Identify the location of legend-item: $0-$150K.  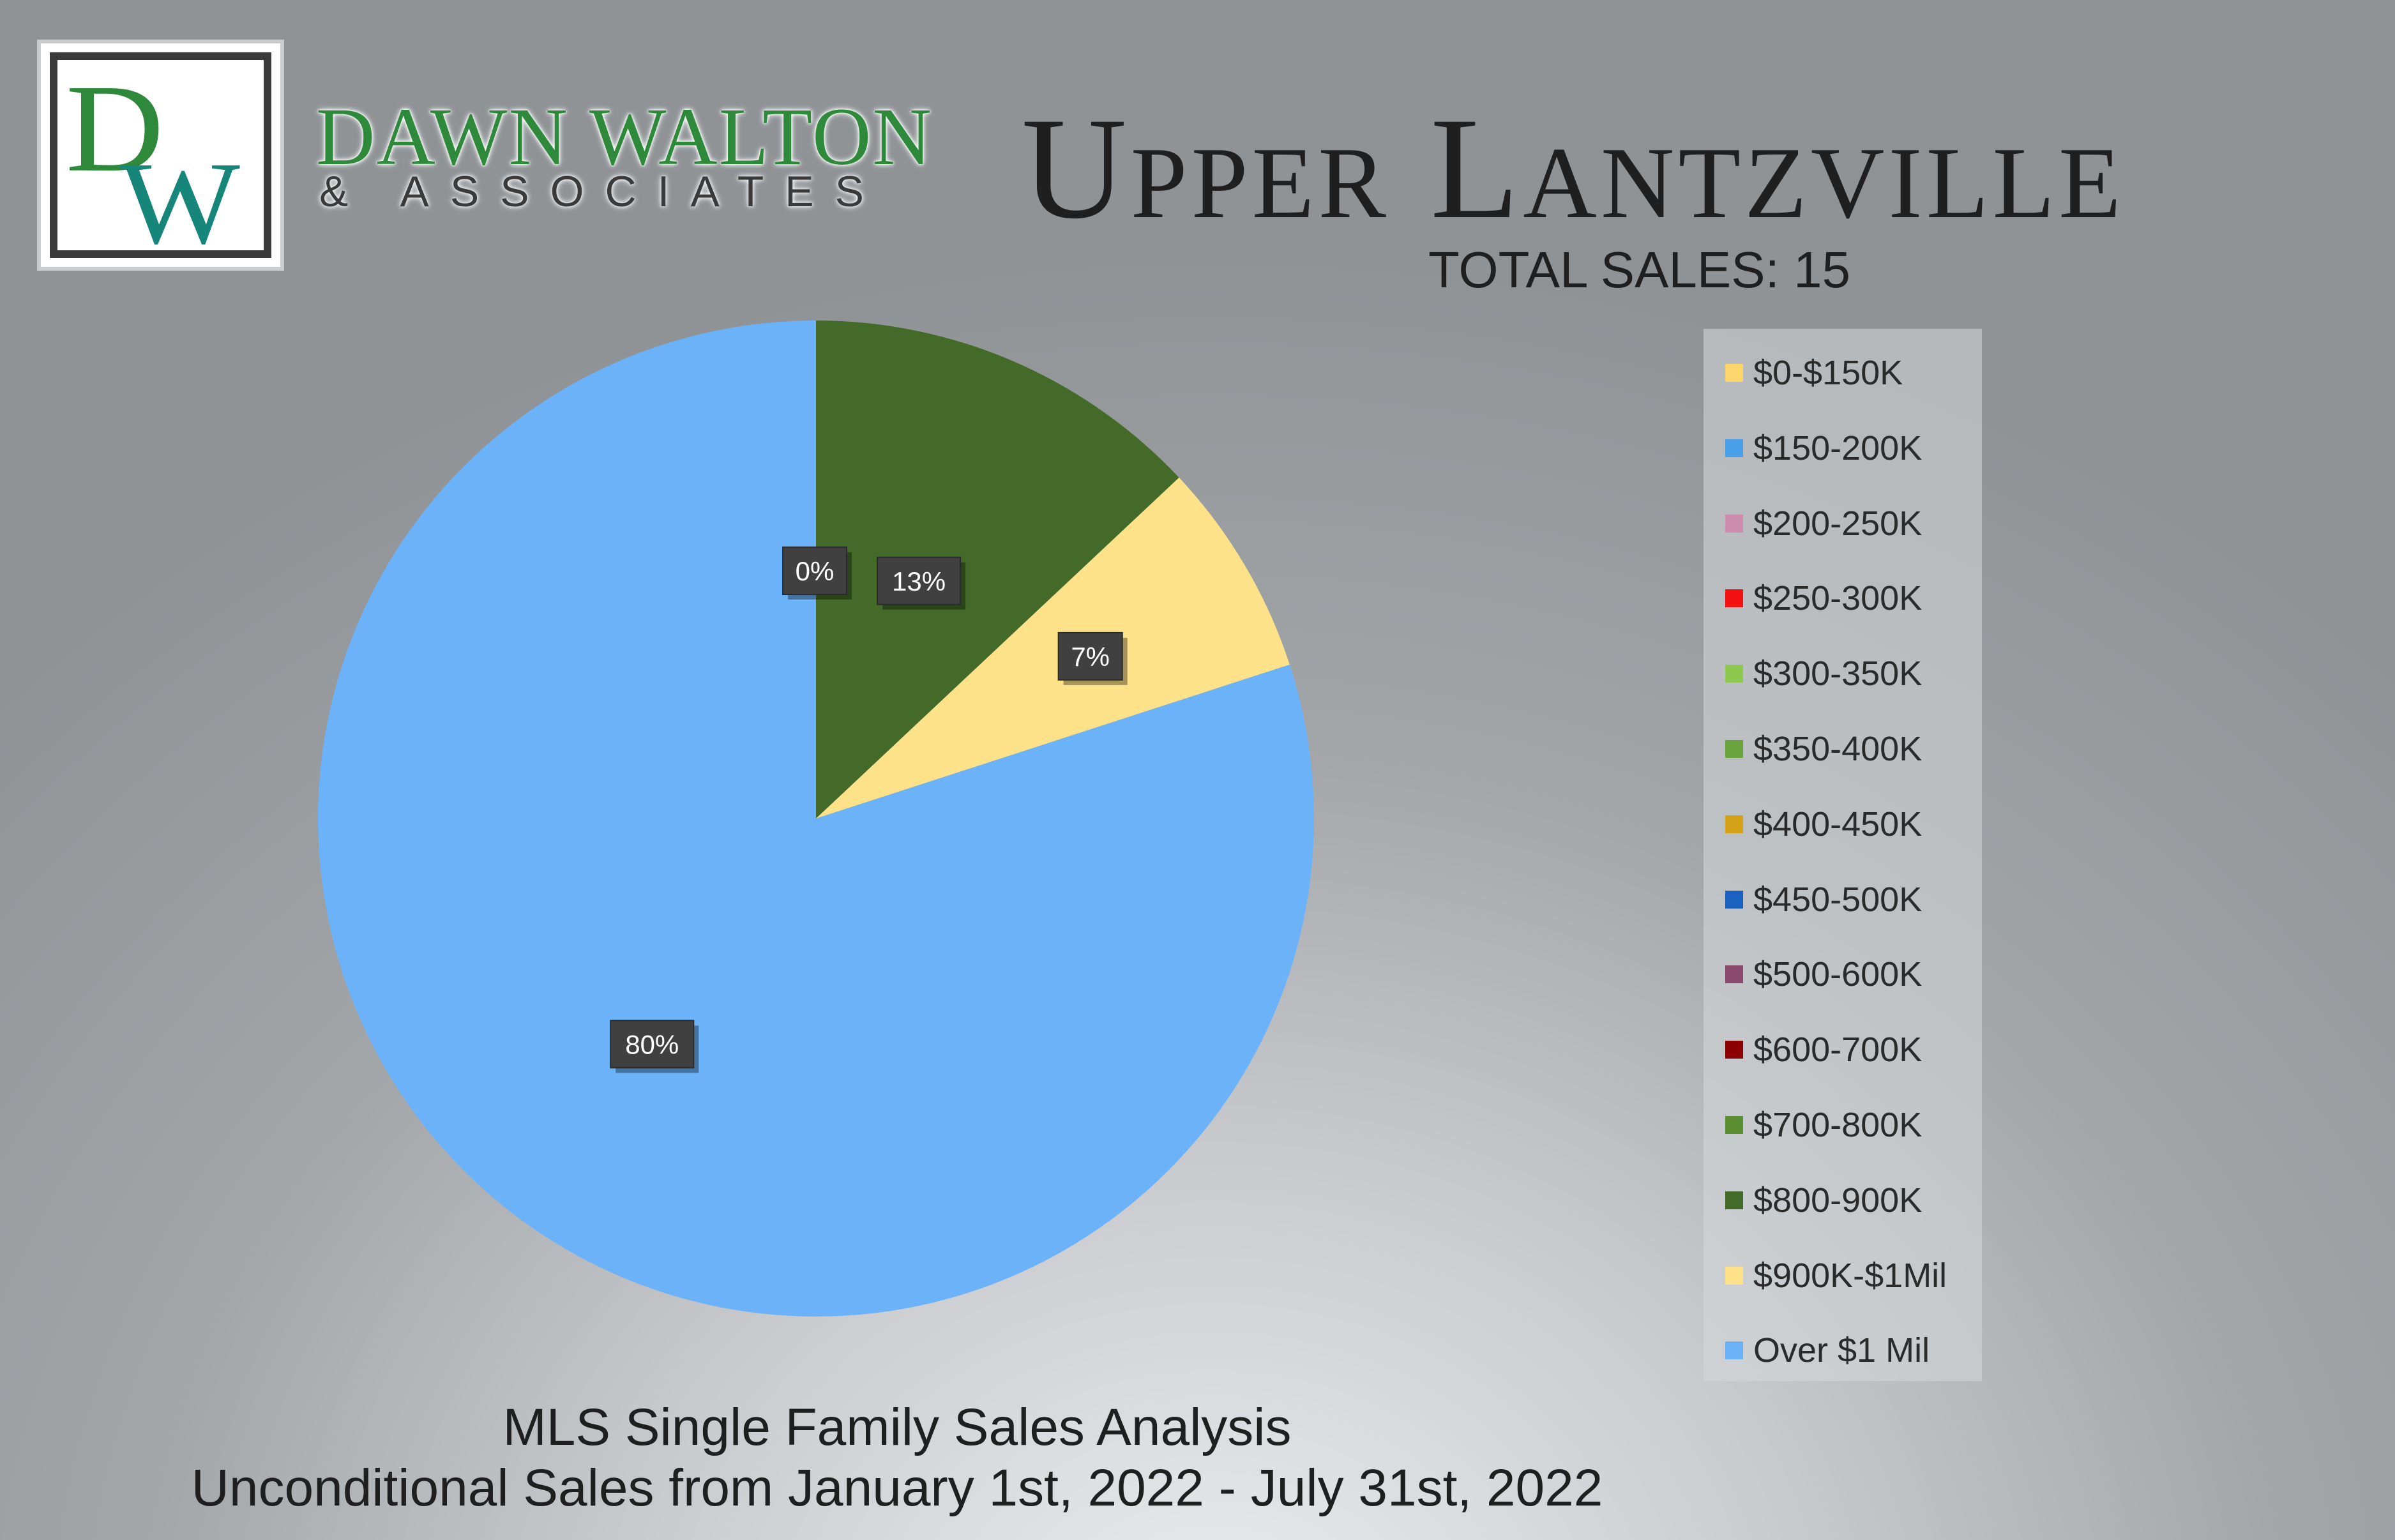
(1814, 373).